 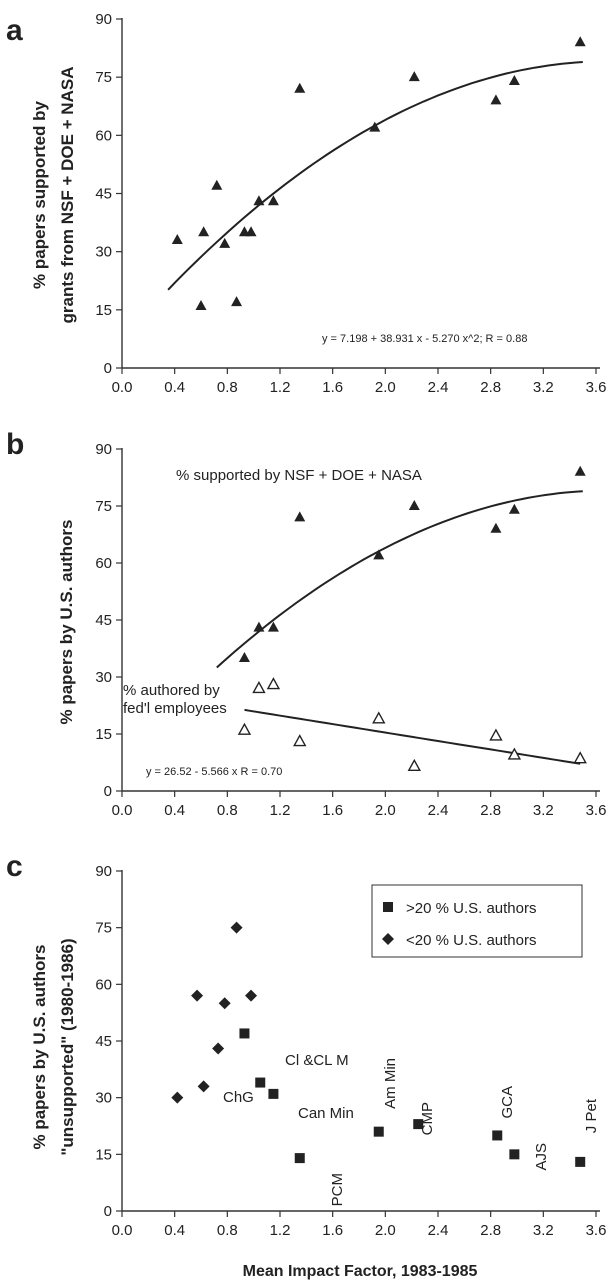 I want to click on point-label-clclm: Cl &CL M, so click(x=317, y=1060).